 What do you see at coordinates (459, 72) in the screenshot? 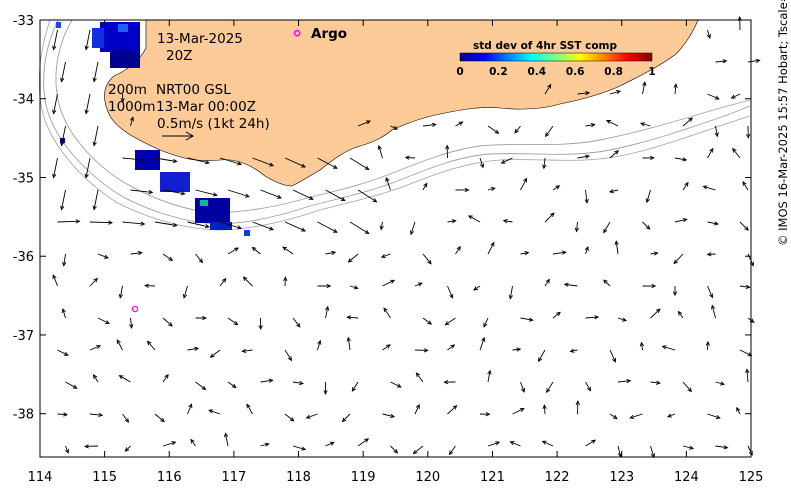
I see `colorbar-tick-label: 0` at bounding box center [459, 72].